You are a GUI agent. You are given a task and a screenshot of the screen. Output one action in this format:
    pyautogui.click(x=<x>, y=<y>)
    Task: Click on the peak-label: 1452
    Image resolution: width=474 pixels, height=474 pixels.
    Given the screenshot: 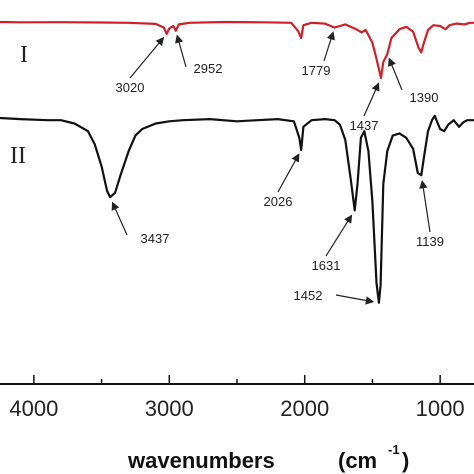 What is the action you would take?
    pyautogui.click(x=308, y=295)
    